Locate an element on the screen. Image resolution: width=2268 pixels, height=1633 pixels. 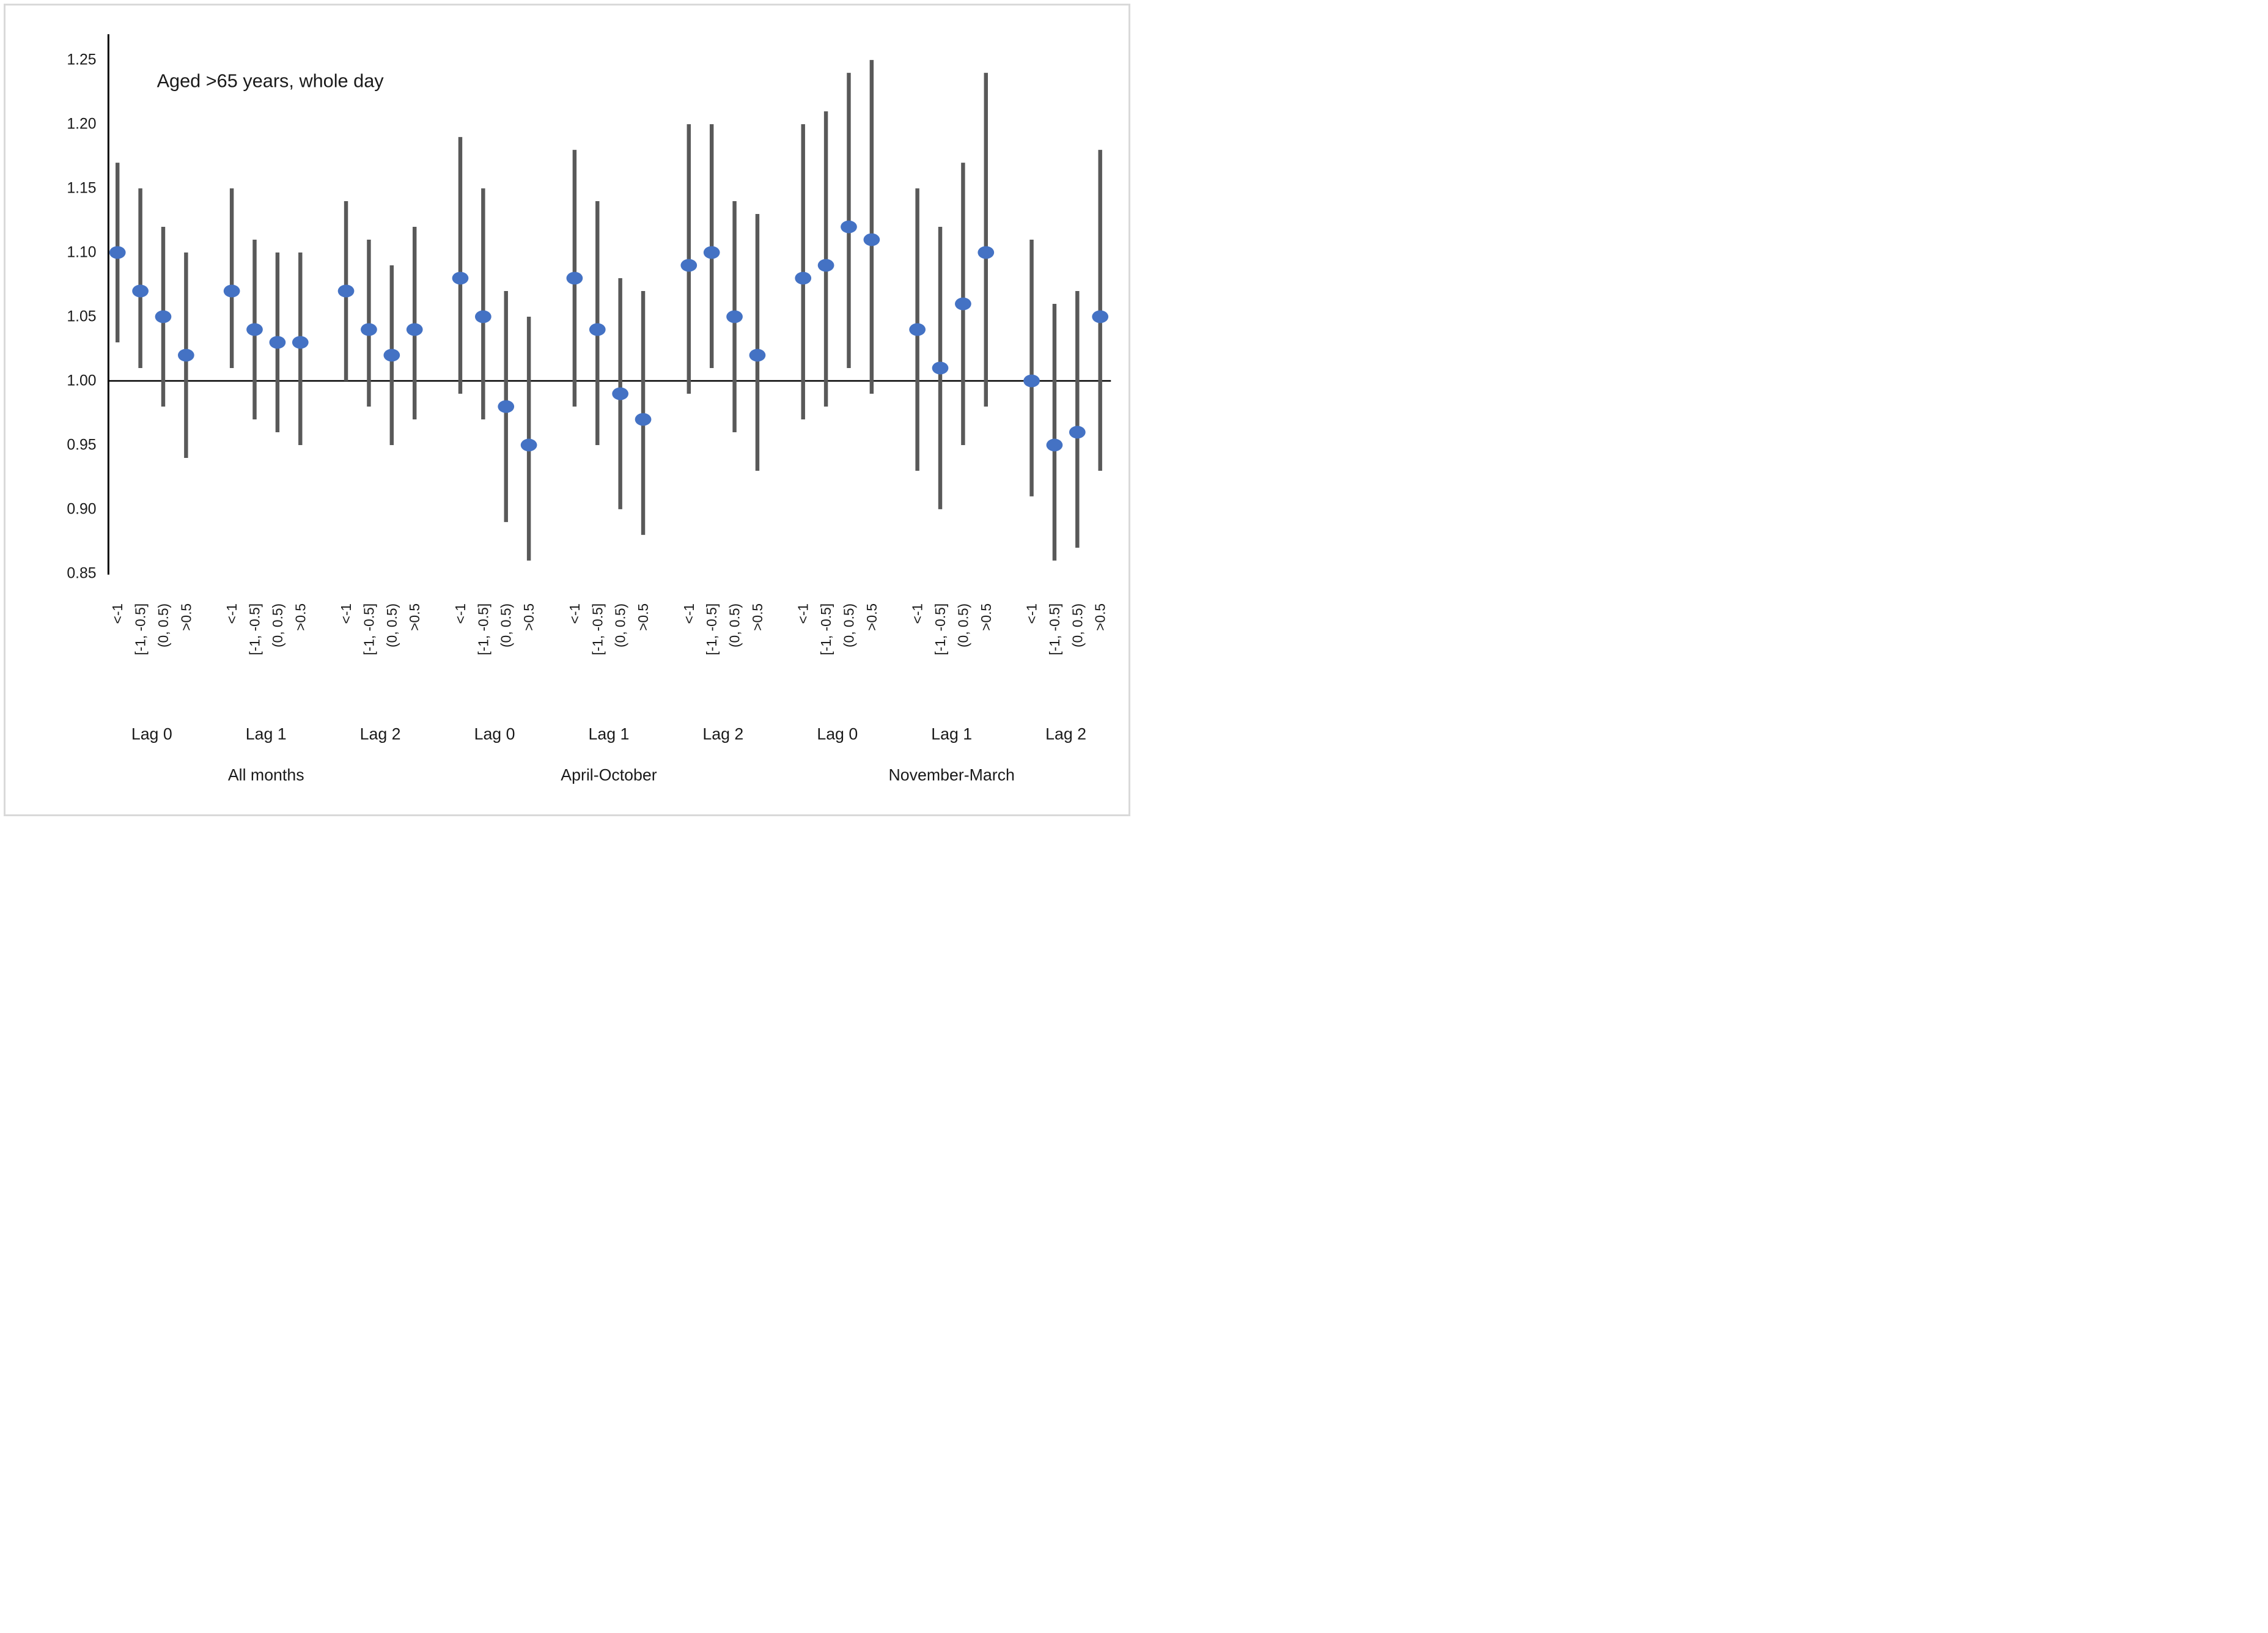
series-layer is located at coordinates (609, 310).